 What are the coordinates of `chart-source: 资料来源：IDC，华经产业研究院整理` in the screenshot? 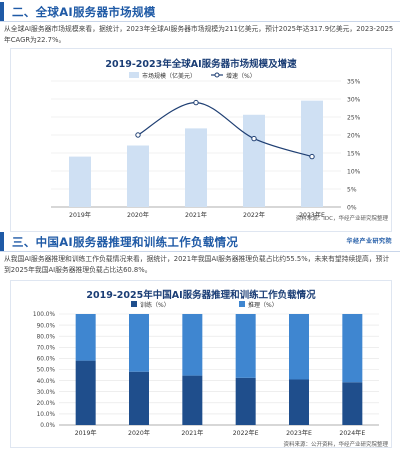 It's located at (341, 219).